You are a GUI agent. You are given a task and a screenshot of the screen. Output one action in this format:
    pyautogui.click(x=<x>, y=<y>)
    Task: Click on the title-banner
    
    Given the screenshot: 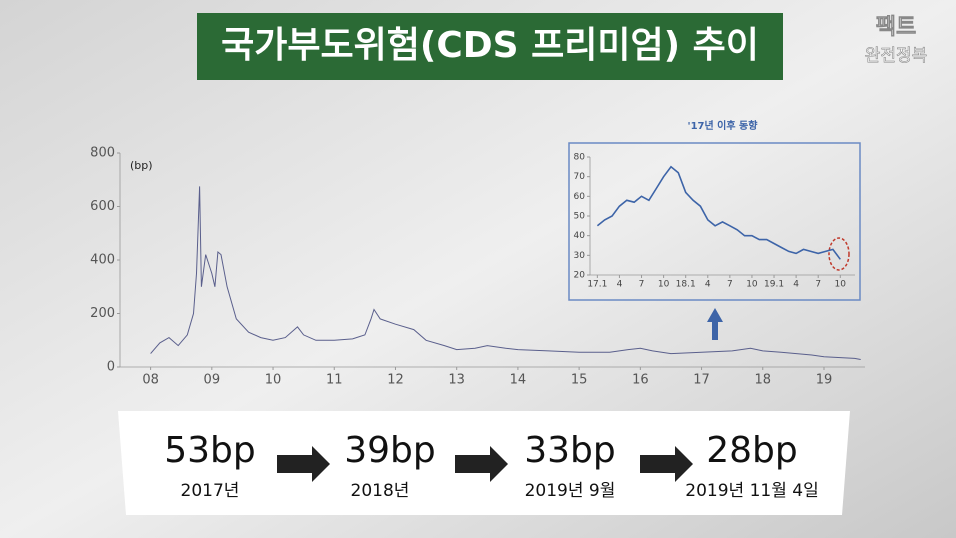 What is the action you would take?
    pyautogui.click(x=490, y=46)
    